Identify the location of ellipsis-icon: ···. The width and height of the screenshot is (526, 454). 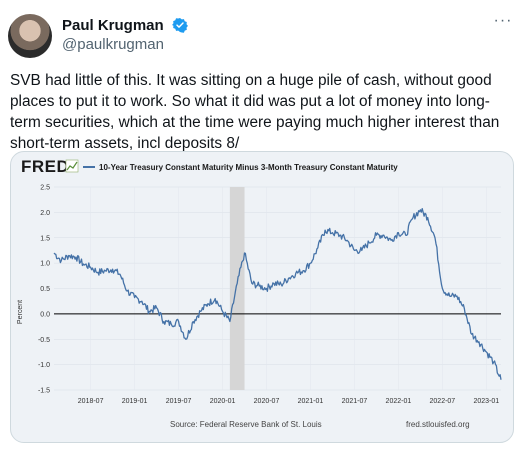
(503, 20).